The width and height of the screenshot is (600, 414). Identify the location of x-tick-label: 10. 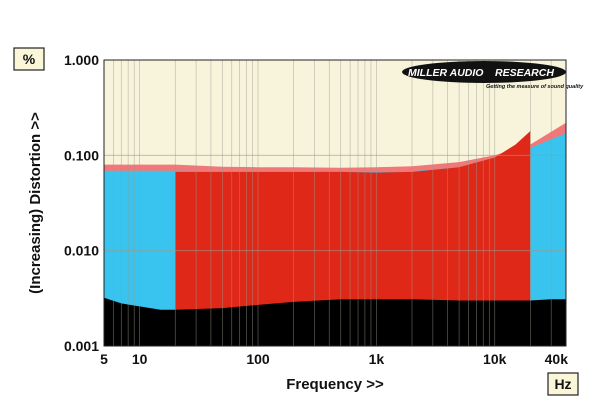
(140, 359).